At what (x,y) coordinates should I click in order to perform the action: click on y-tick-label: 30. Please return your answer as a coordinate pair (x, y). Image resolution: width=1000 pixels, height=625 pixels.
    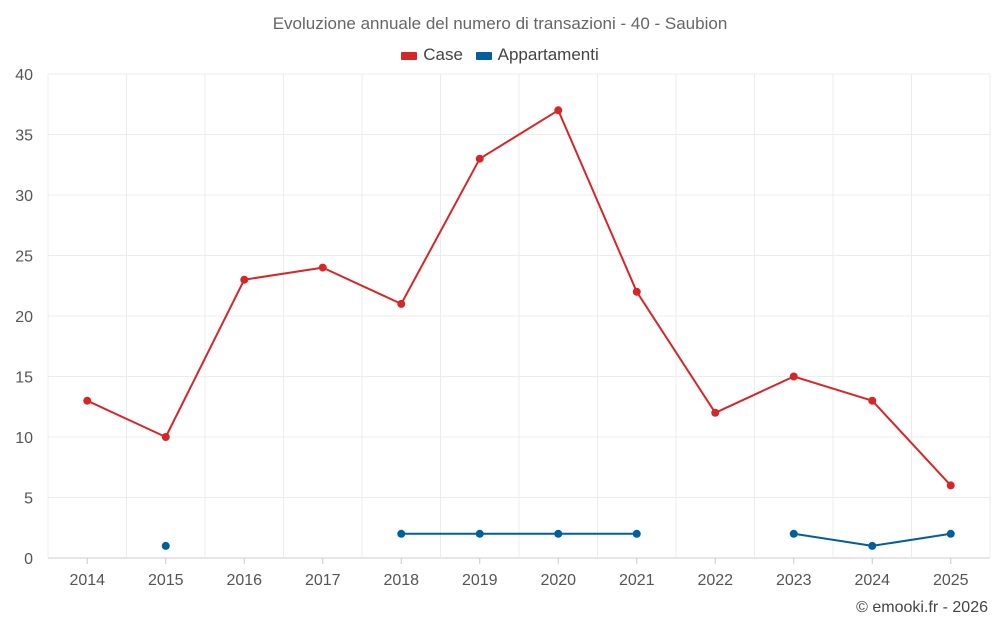
    Looking at the image, I should click on (24, 196).